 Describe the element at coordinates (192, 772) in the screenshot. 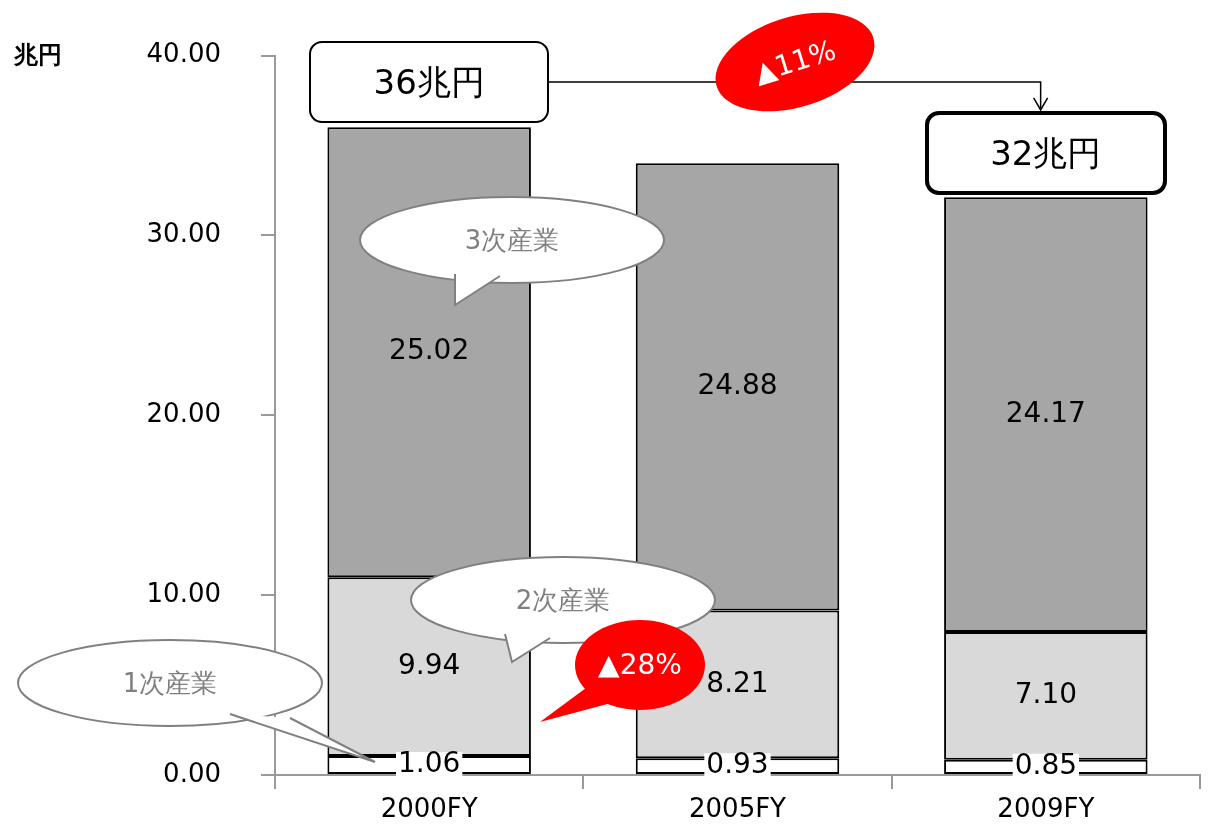

I see `y-tick-label: 0.00` at that location.